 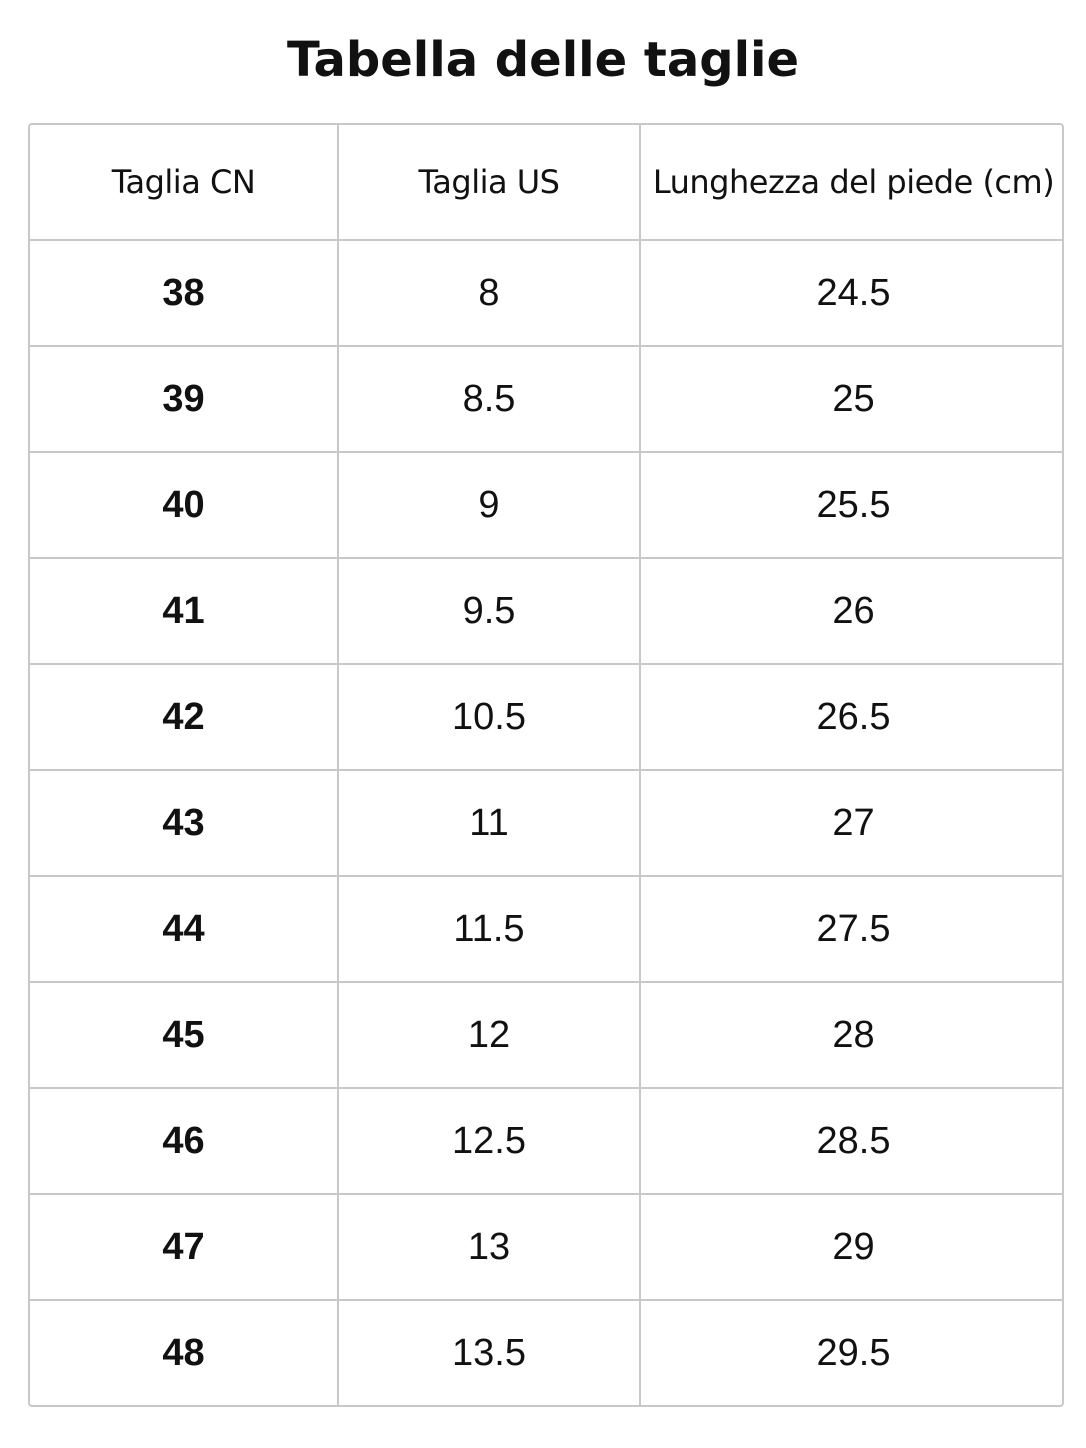 What do you see at coordinates (489, 1247) in the screenshot?
I see `table-cell: 13` at bounding box center [489, 1247].